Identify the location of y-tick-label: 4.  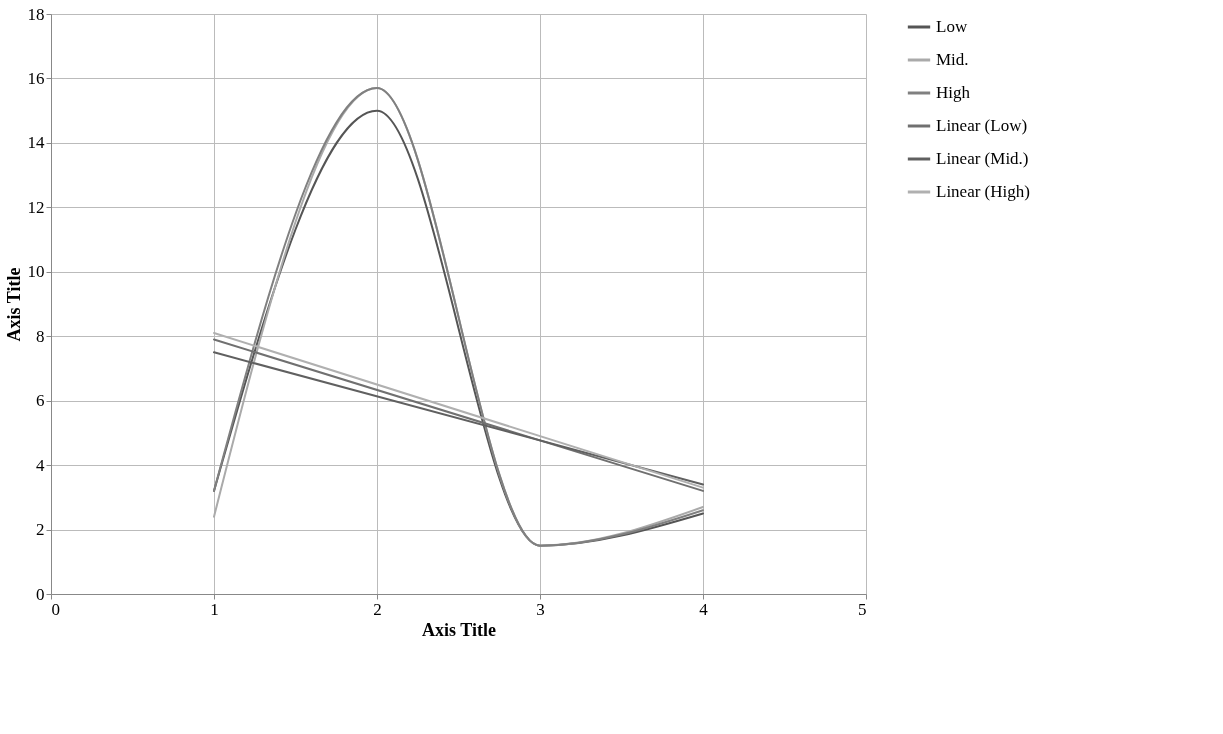
(40, 465).